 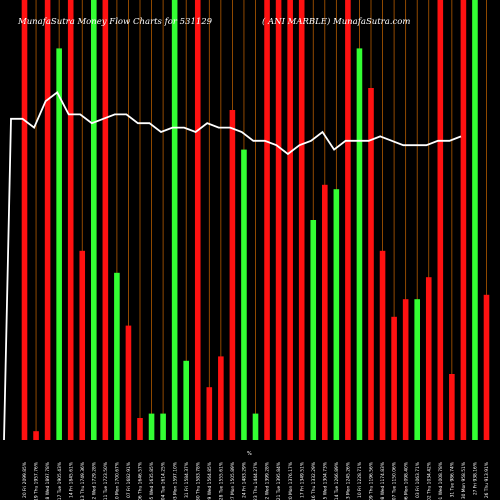 I want to click on x-tick-label: 16 Thu 1332.29%, so click(x=314, y=481).